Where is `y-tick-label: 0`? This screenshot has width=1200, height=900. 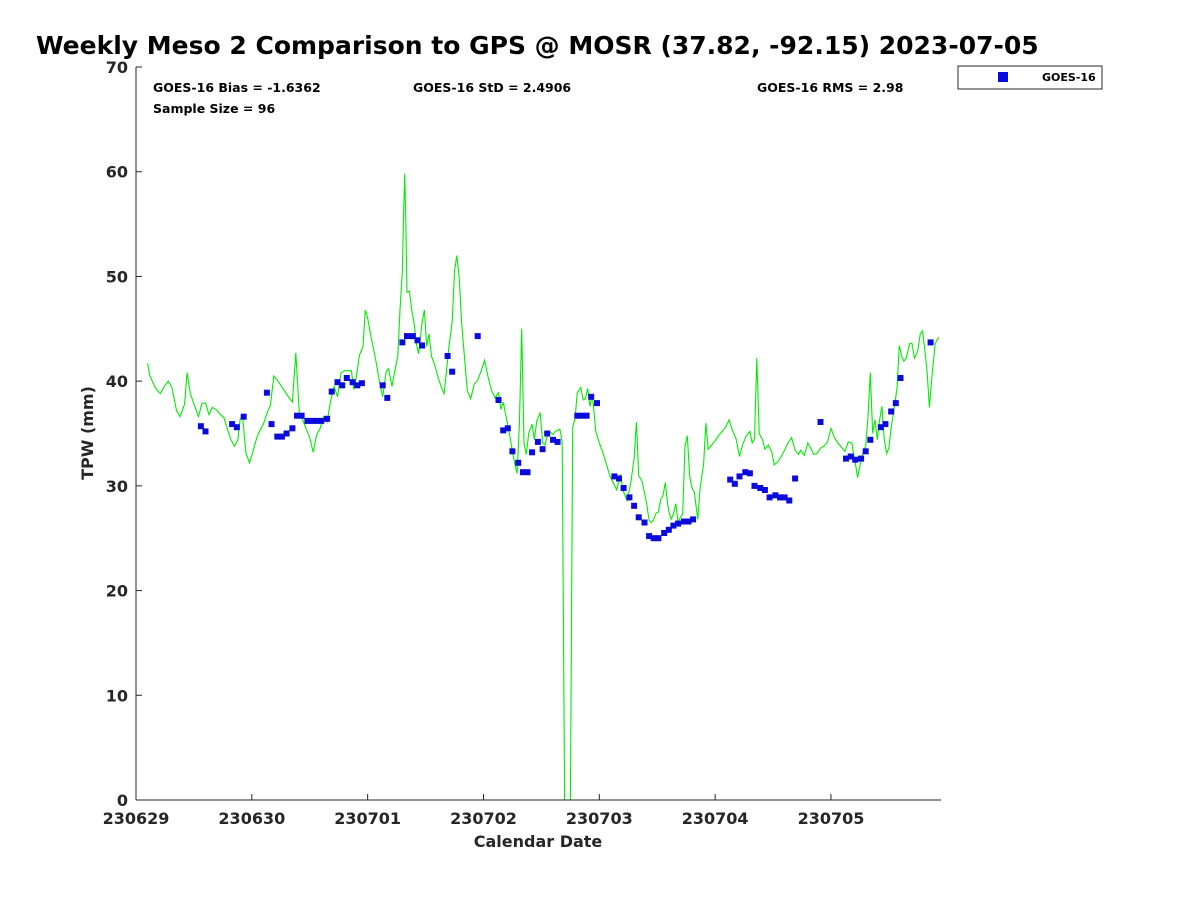 y-tick-label: 0 is located at coordinates (122, 800).